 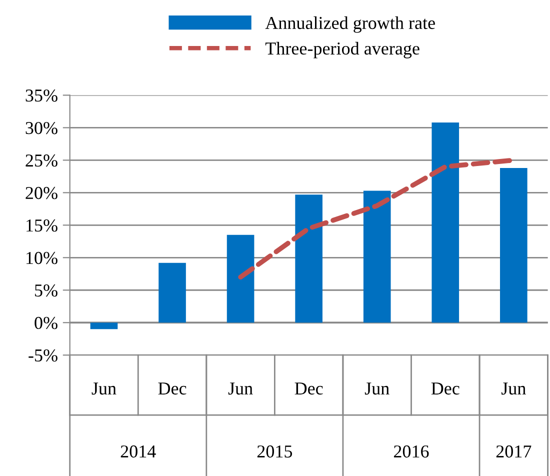 I want to click on y-tick-label: 0%, so click(x=46, y=323).